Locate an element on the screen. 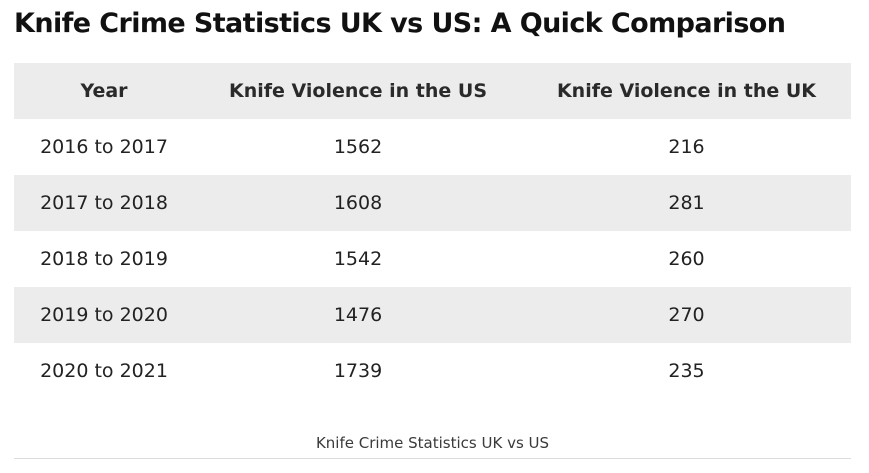 The height and width of the screenshot is (473, 869). table-row: 2019 to 2020 1476 270 is located at coordinates (432, 315).